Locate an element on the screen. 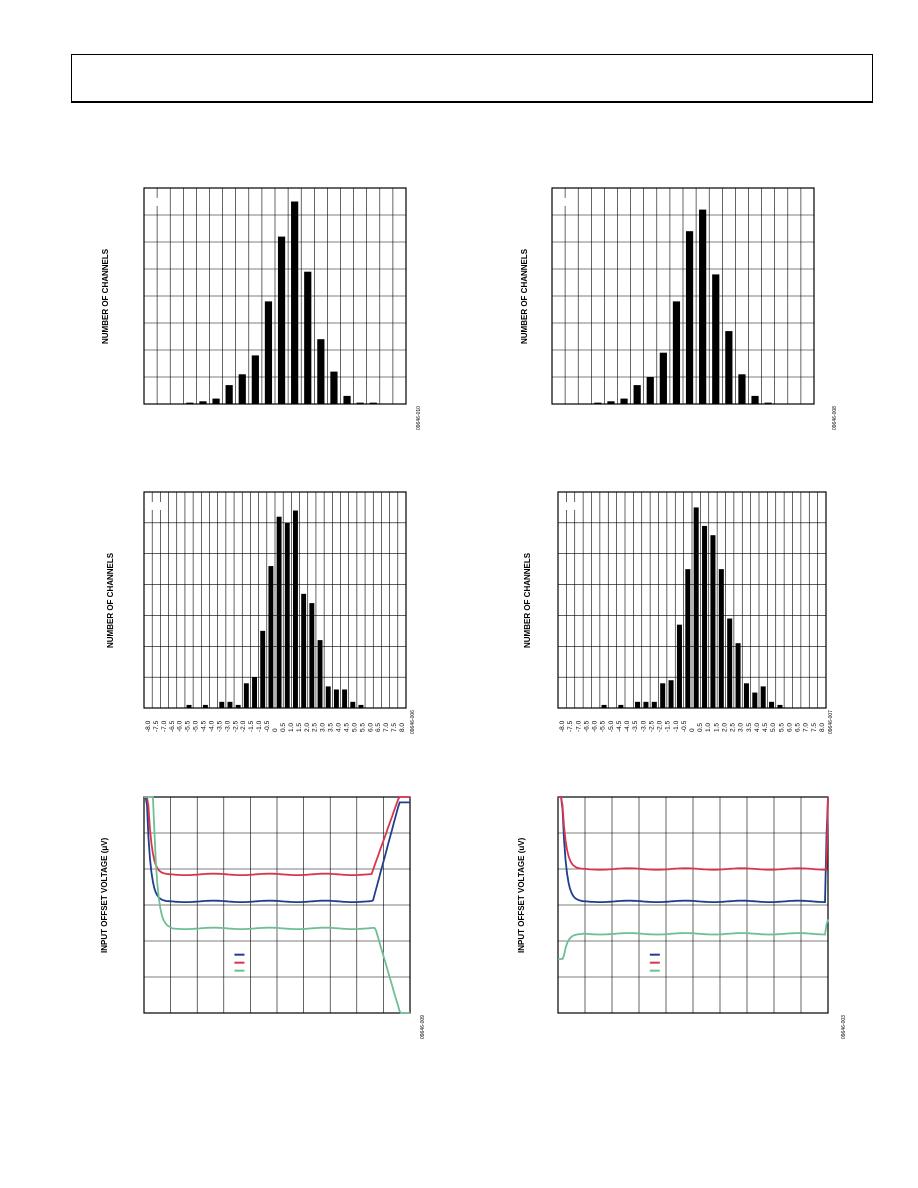 This screenshot has width=918, height=1188. x-tick-label: -7.0 is located at coordinates (164, 726).